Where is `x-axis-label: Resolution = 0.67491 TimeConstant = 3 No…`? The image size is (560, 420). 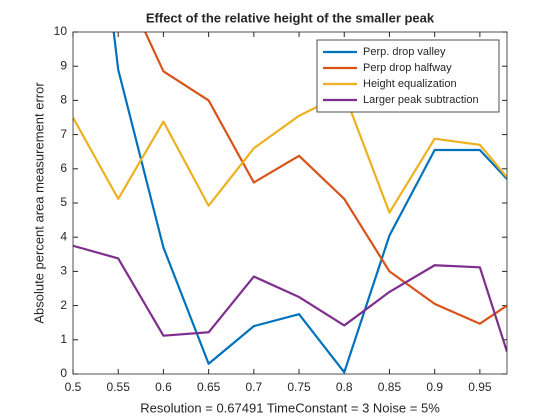
x-axis-label: Resolution = 0.67491 TimeConstant = 3 No… is located at coordinates (290, 407).